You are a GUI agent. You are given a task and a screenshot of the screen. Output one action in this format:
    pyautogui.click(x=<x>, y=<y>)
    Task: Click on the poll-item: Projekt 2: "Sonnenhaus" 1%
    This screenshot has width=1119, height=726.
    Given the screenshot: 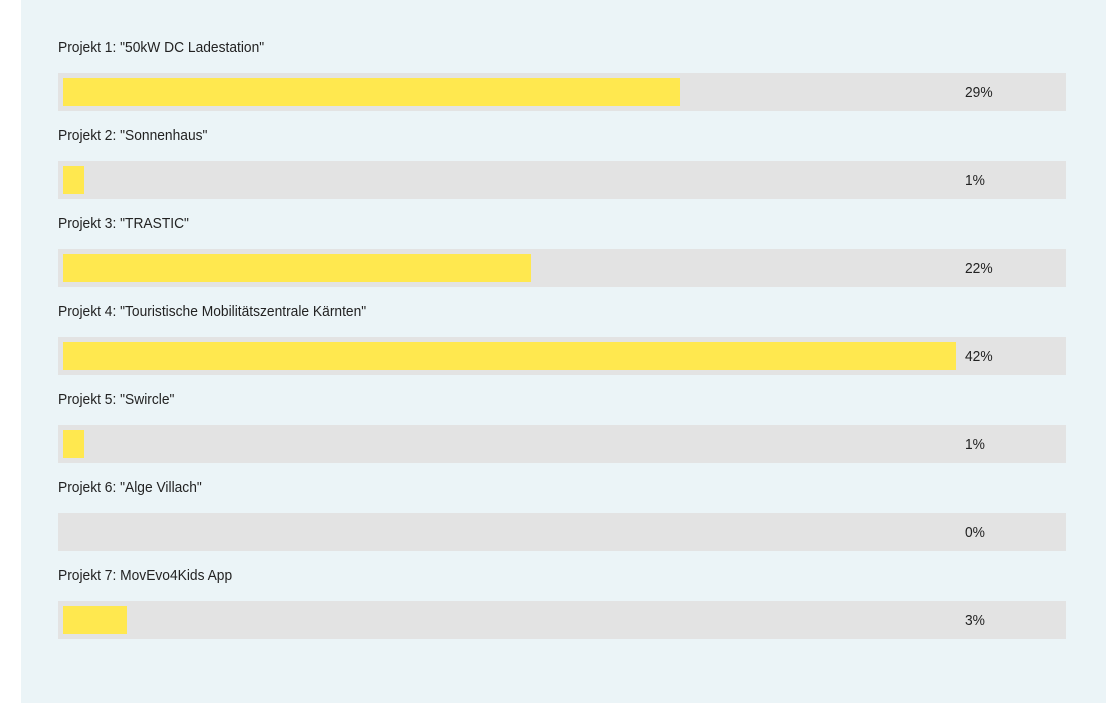 What is the action you would take?
    pyautogui.click(x=562, y=167)
    